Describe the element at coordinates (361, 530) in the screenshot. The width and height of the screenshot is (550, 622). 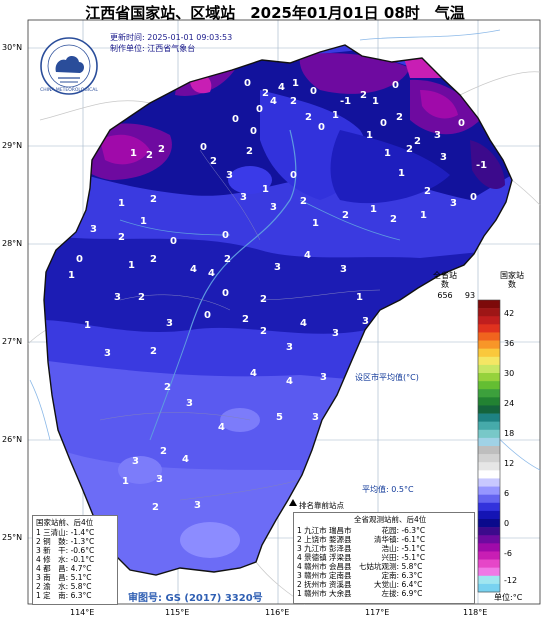
I see `province-ranking-row: 1 九江市 瑞昌市 花园: -6.3°C` at that location.